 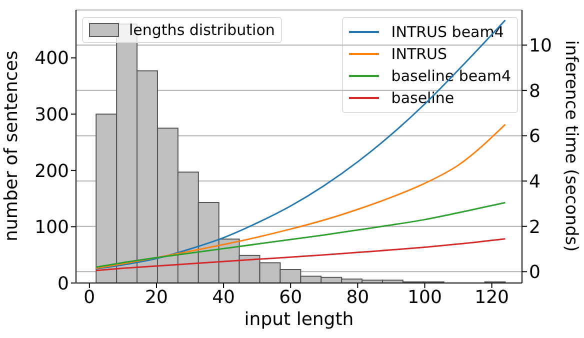 I want to click on y2-tick-label: 8, so click(x=534, y=91).